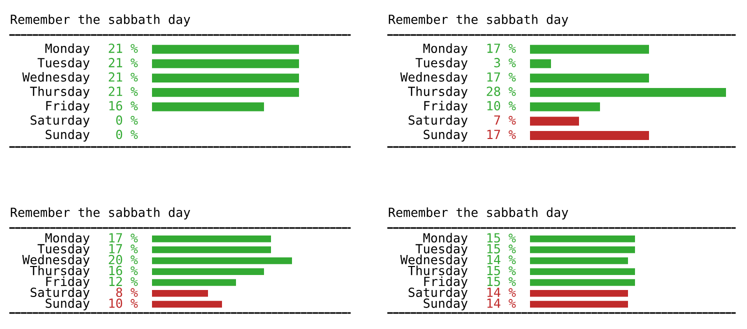  What do you see at coordinates (127, 293) in the screenshot?
I see `data-label: 8 %` at bounding box center [127, 293].